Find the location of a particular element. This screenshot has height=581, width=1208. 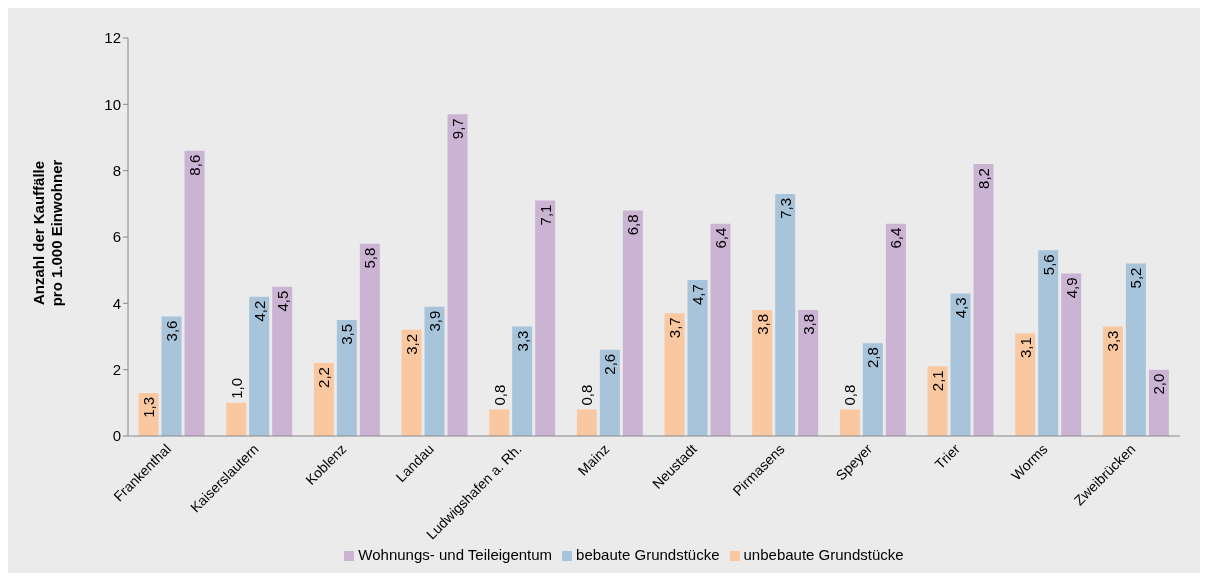

data-label: 3,7 is located at coordinates (675, 328).